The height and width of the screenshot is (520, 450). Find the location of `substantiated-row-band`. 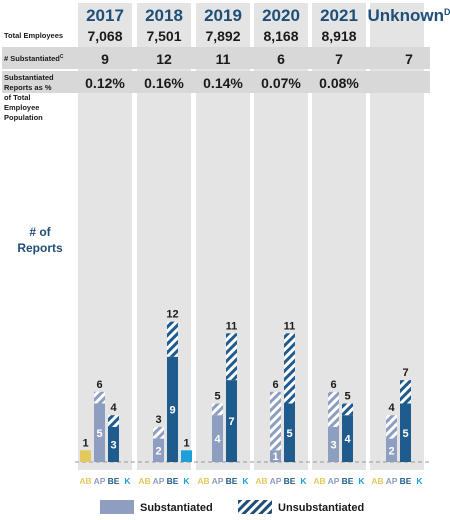

substantiated-row-band is located at coordinates (216, 58).